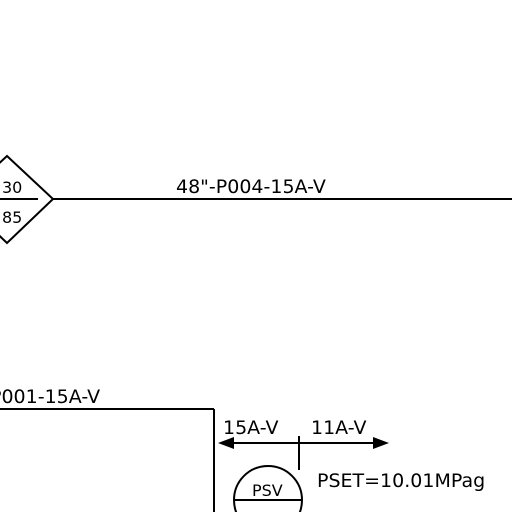 This screenshot has height=512, width=512. What do you see at coordinates (267, 490) in the screenshot?
I see `psv-tag: PSV` at bounding box center [267, 490].